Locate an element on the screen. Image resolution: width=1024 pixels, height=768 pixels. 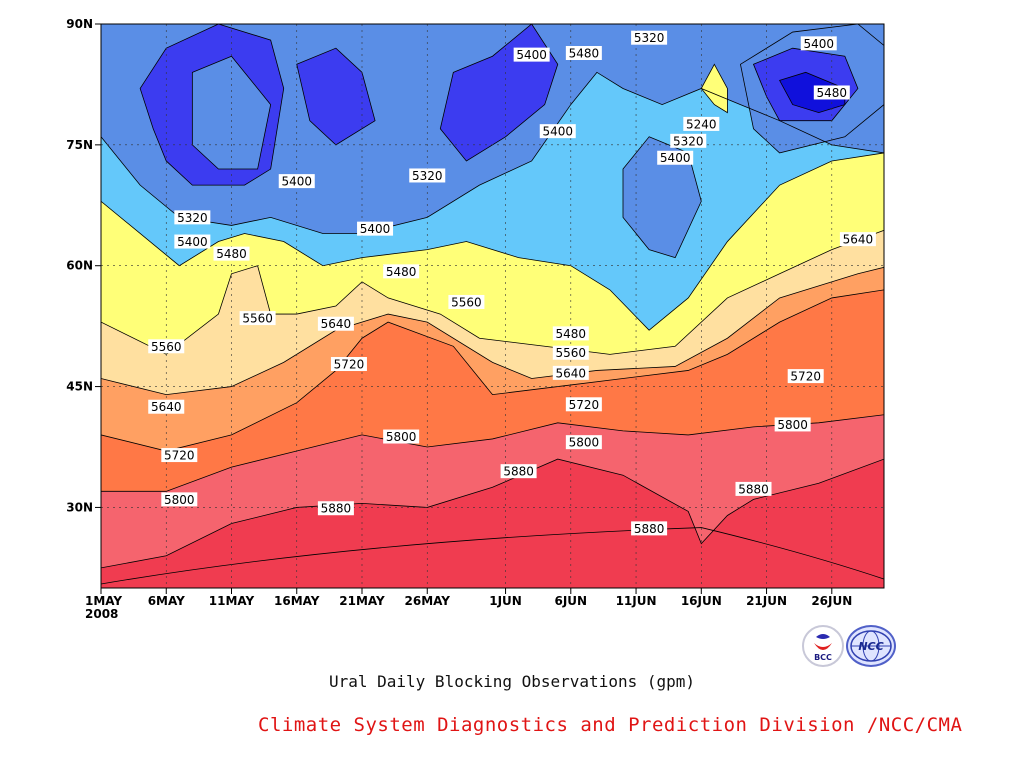
x-tick-label: 16MAY is located at coordinates (297, 601).